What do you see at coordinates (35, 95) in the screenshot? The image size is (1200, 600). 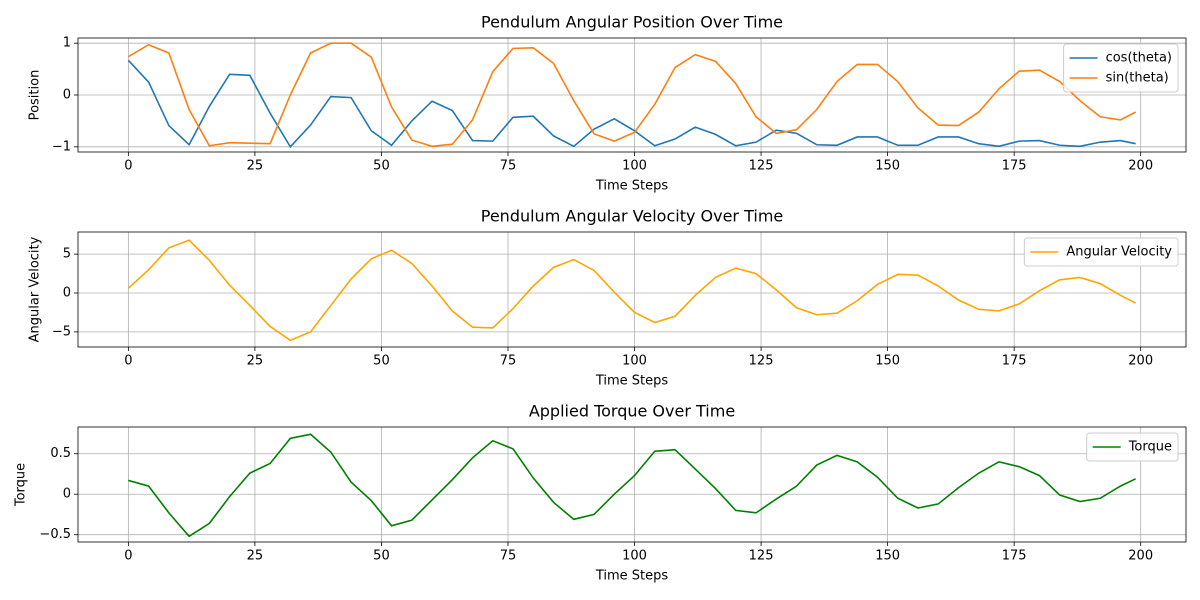 I see `y-axis-label: Position` at bounding box center [35, 95].